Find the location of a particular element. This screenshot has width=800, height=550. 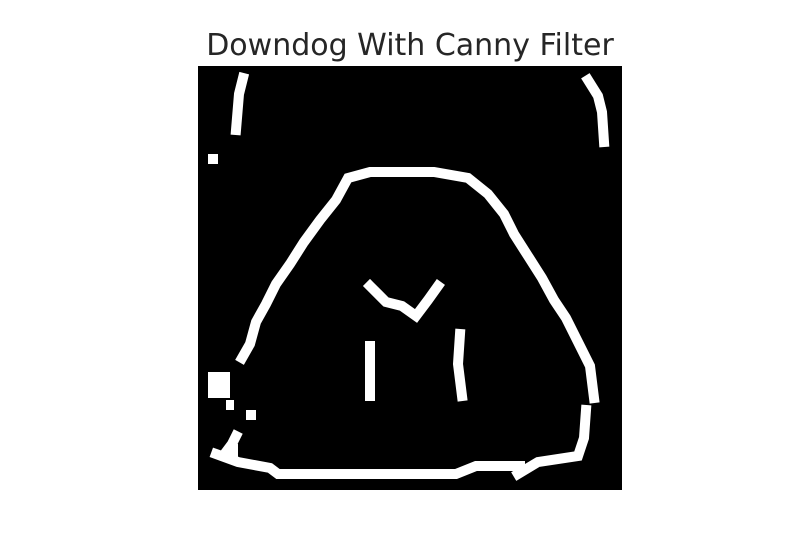

edge-arm-right is located at coordinates (460, 365).